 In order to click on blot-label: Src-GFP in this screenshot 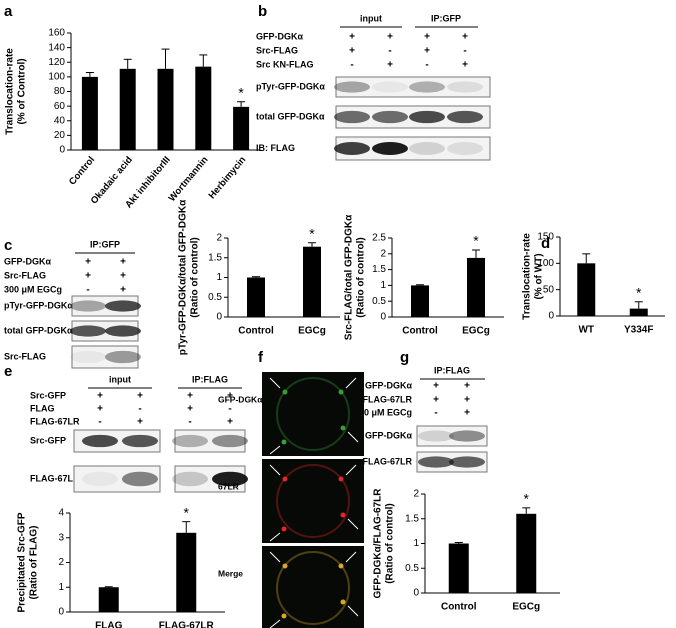, I will do `click(48, 440)`.